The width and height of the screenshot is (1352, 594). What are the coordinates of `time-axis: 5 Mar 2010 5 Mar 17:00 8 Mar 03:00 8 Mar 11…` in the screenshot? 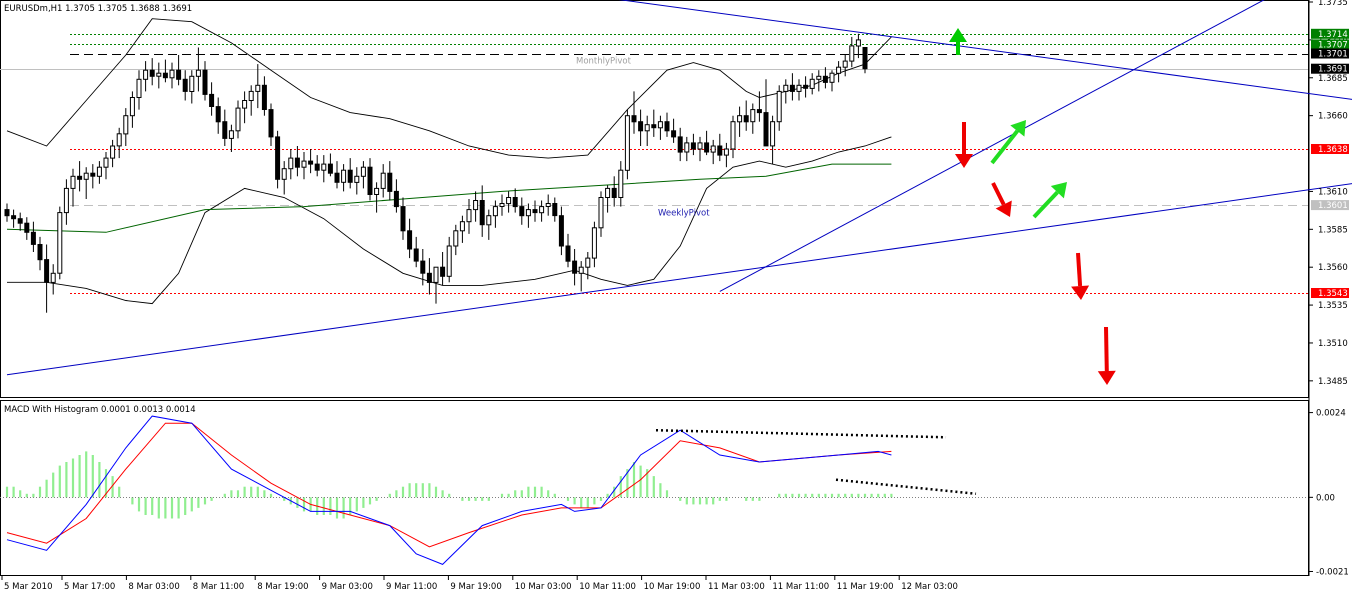 It's located at (479, 584).